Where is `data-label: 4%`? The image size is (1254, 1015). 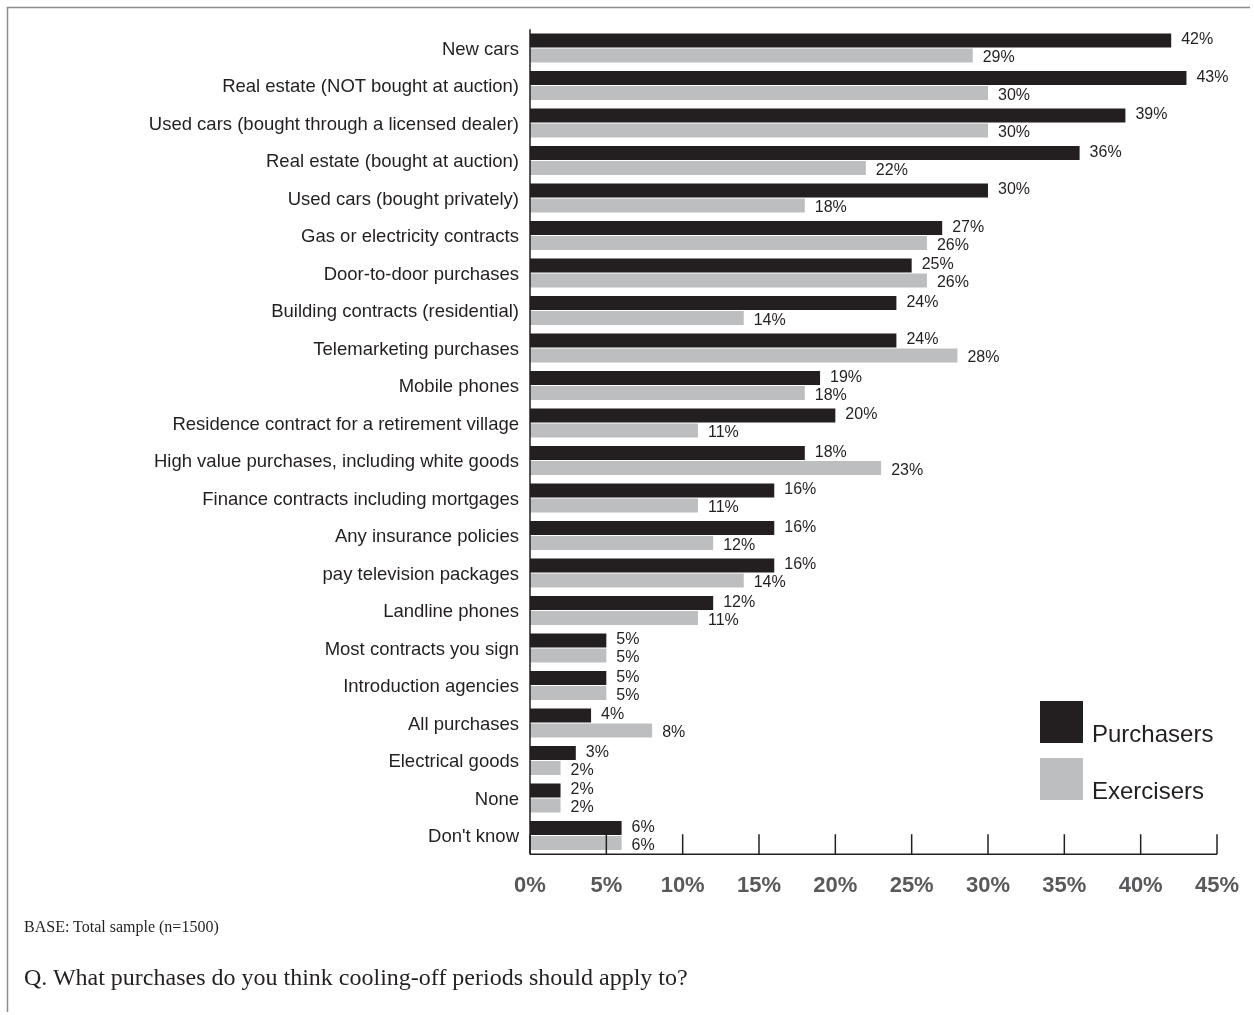
data-label: 4% is located at coordinates (613, 713).